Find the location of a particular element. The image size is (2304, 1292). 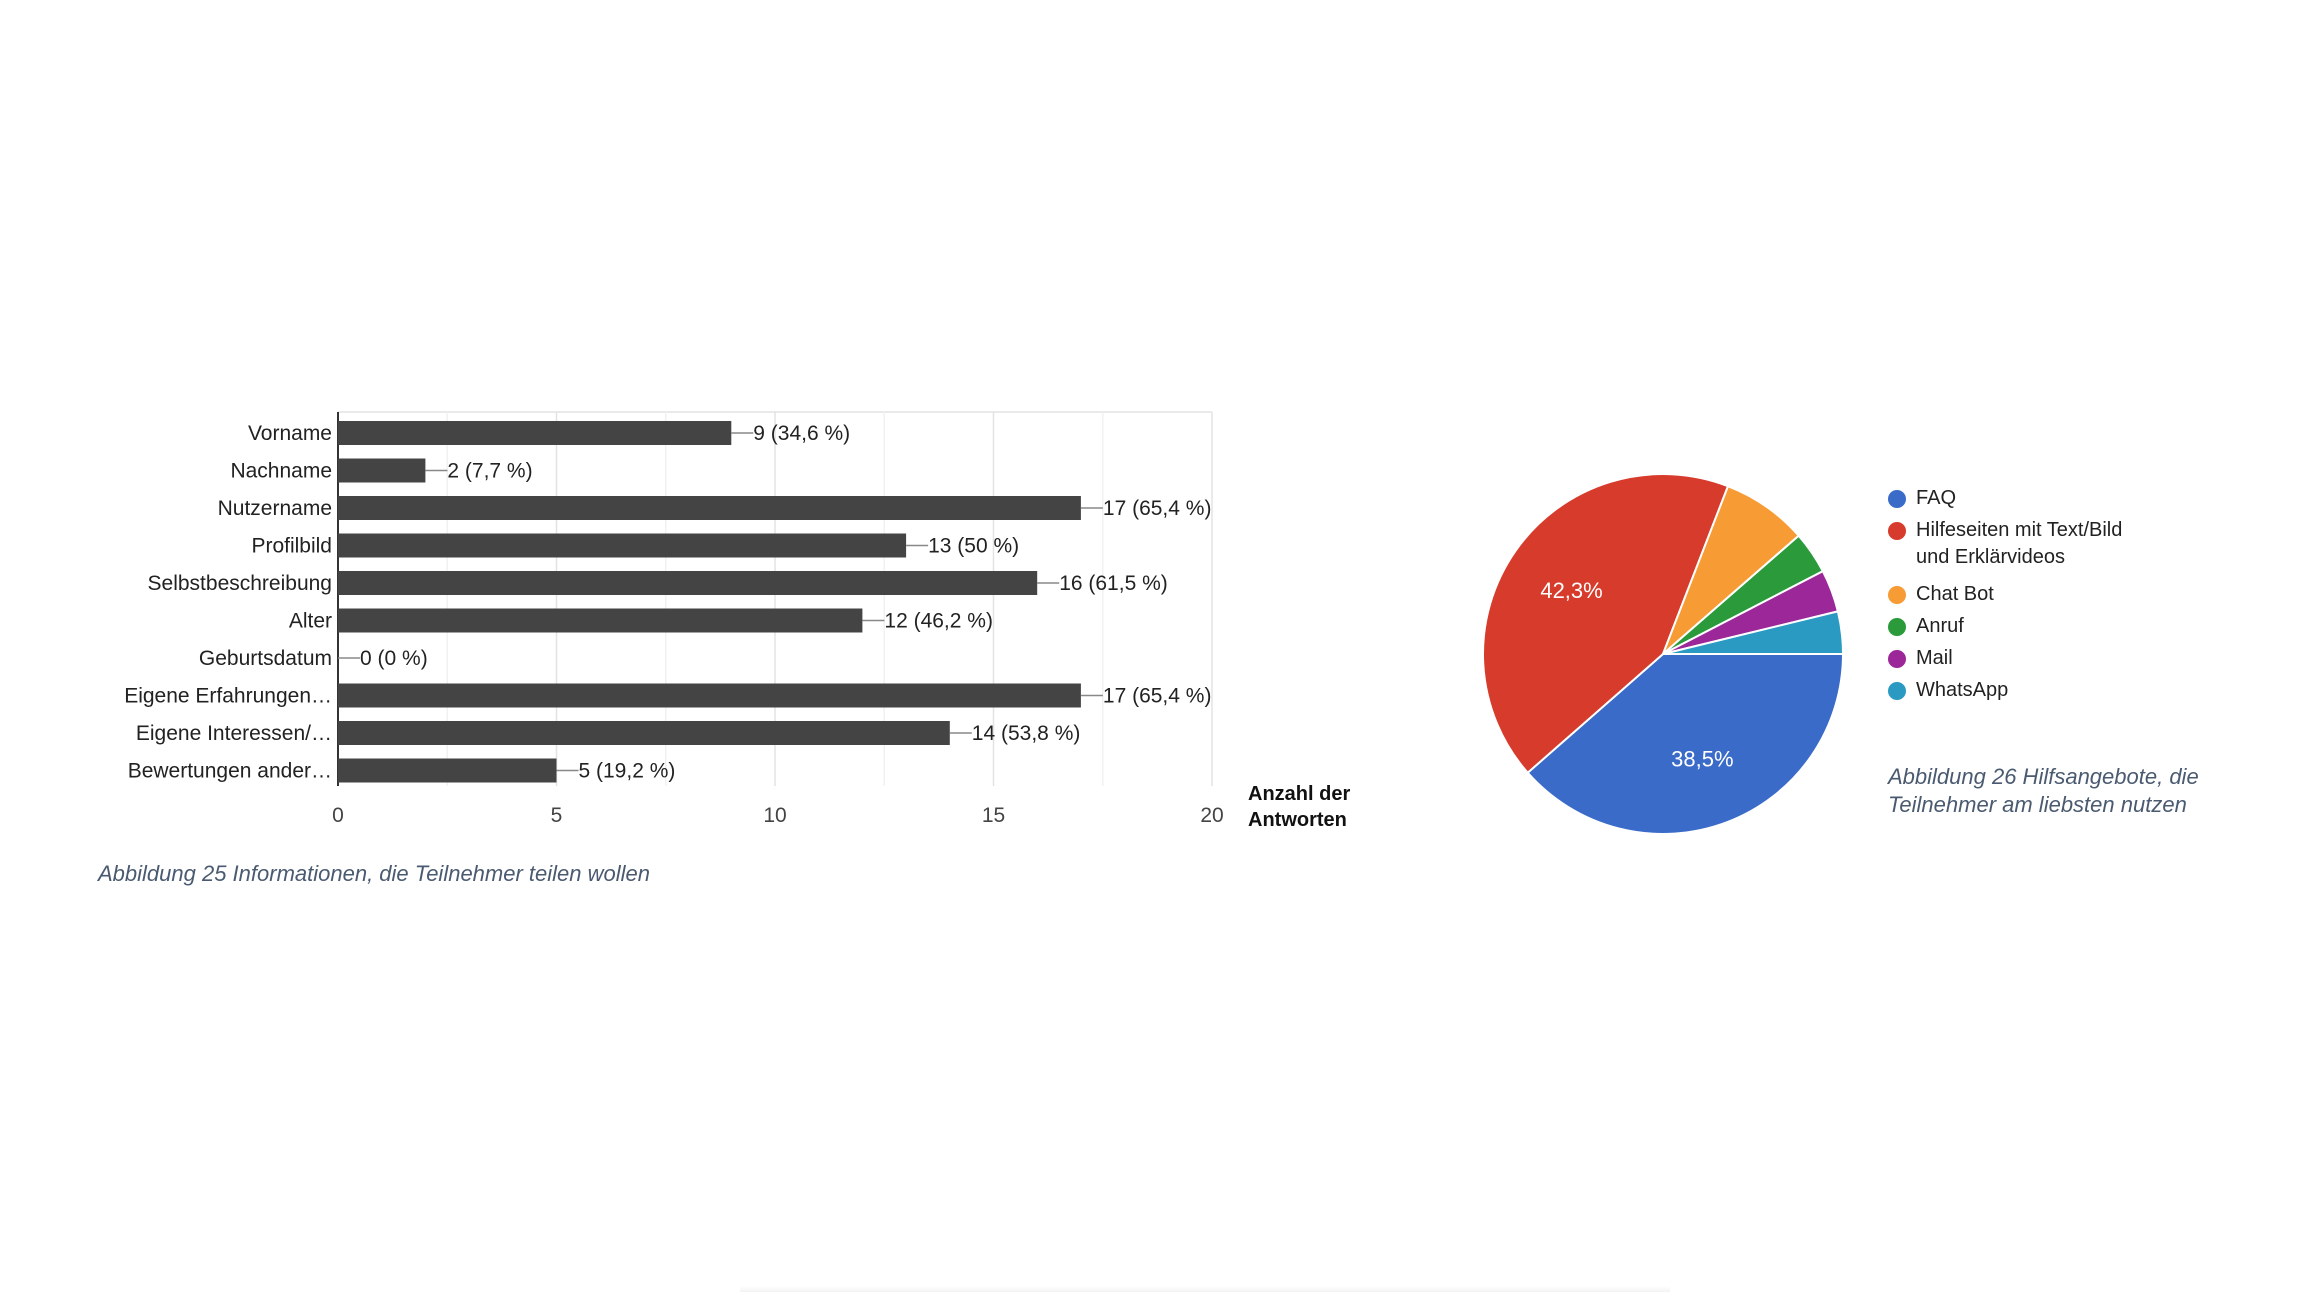

legend-label-line: FAQ is located at coordinates (1936, 498).